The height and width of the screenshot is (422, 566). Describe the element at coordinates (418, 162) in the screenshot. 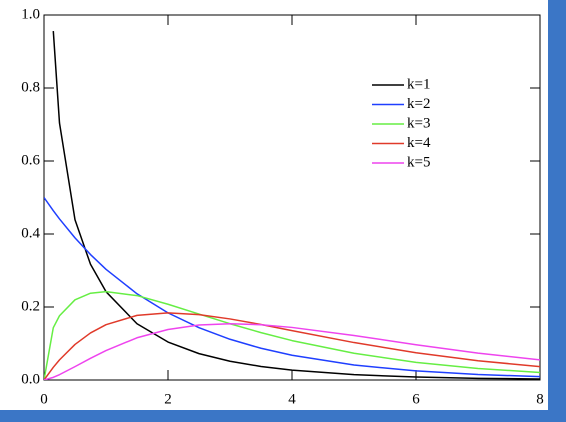

I see `legend-label: k=5` at that location.